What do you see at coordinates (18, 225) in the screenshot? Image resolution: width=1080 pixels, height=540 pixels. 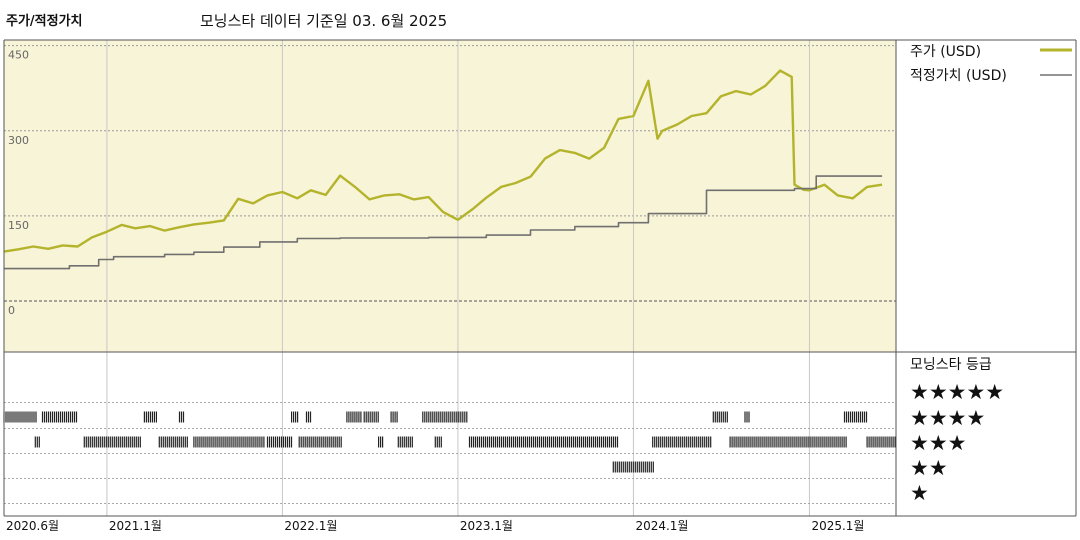 I see `y-tick-label: 150` at bounding box center [18, 225].